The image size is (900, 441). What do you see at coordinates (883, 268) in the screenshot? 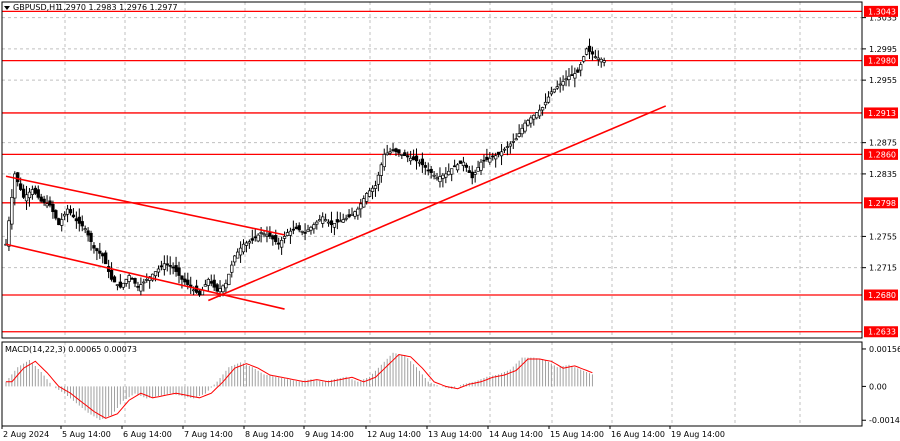
I see `price-tick-label: 1.2715` at bounding box center [883, 268].